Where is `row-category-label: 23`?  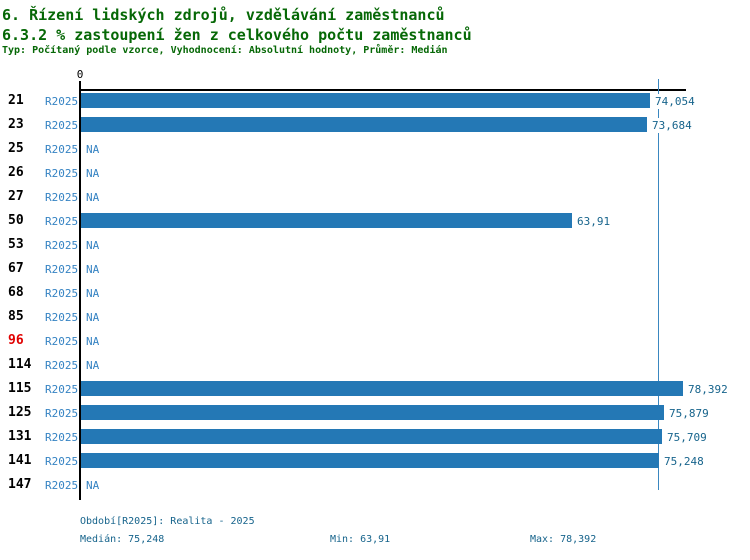 row-category-label: 23 is located at coordinates (16, 124).